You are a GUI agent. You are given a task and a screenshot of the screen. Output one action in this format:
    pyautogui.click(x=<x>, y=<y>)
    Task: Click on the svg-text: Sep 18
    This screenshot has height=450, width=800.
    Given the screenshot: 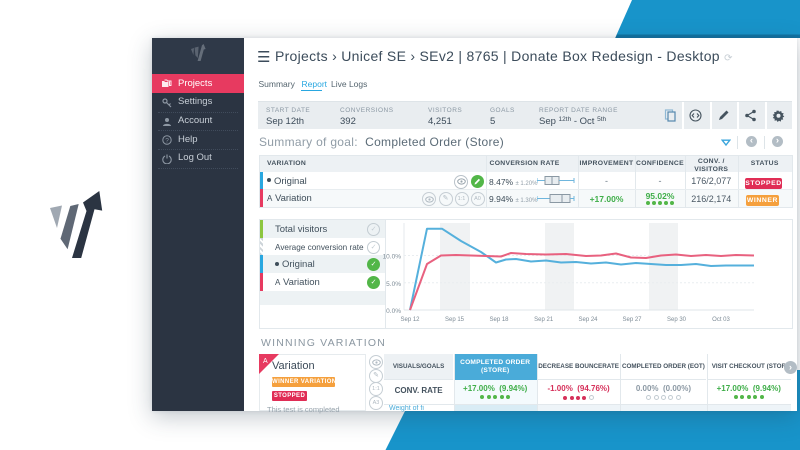 What is the action you would take?
    pyautogui.click(x=499, y=320)
    